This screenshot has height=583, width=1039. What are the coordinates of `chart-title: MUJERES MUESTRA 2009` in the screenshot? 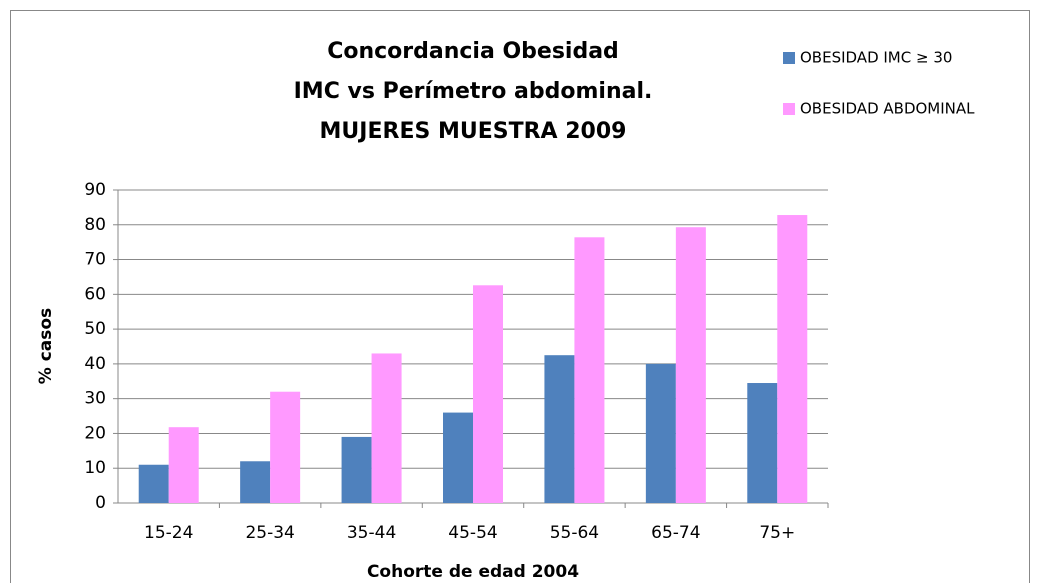 It's located at (473, 131).